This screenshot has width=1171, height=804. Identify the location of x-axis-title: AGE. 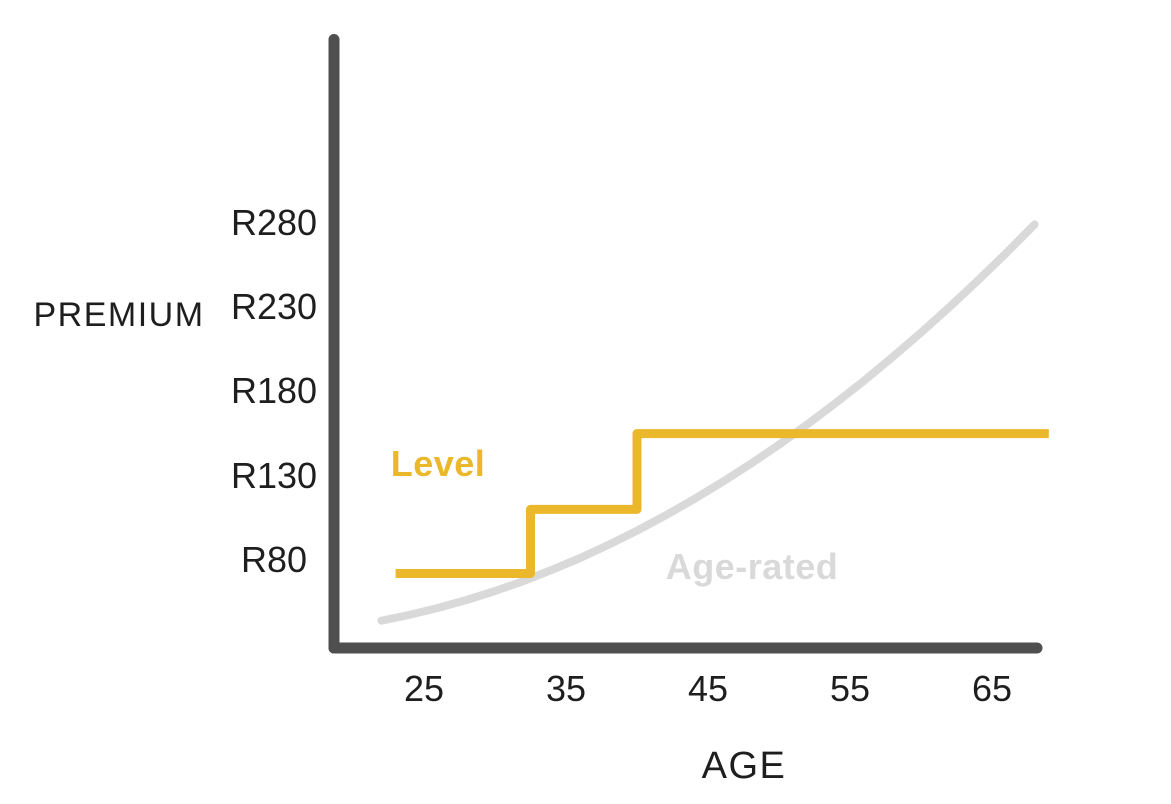
(744, 766).